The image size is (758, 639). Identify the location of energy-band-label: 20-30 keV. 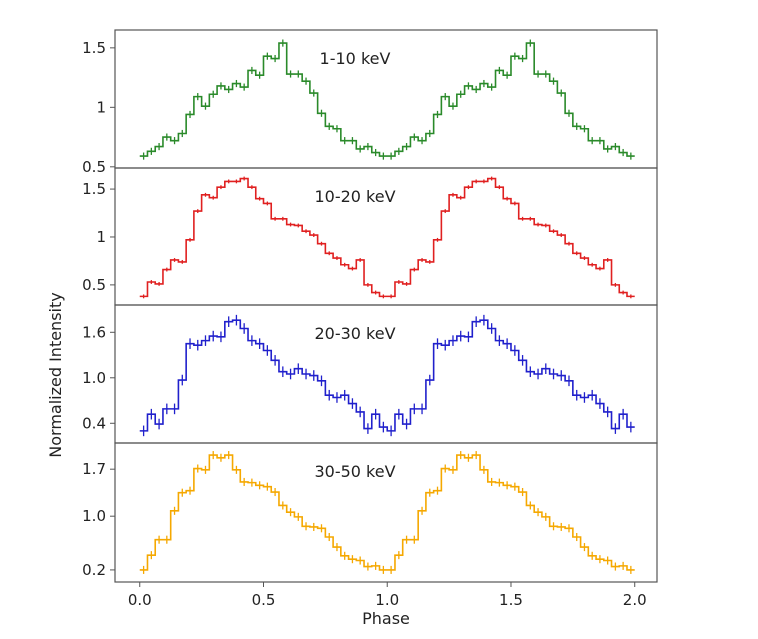
(354, 333).